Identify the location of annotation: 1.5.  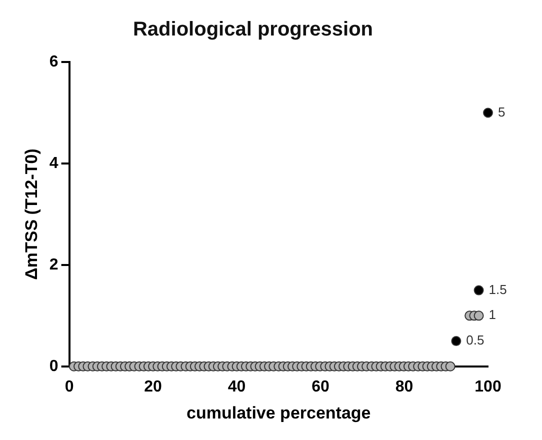
(497, 289).